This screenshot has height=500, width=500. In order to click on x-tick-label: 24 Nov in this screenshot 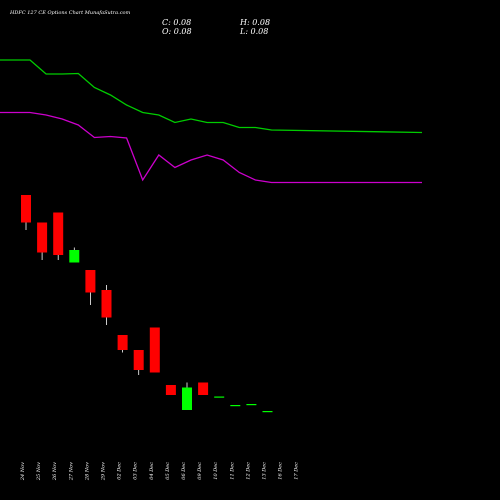, I will do `click(23, 471)`.